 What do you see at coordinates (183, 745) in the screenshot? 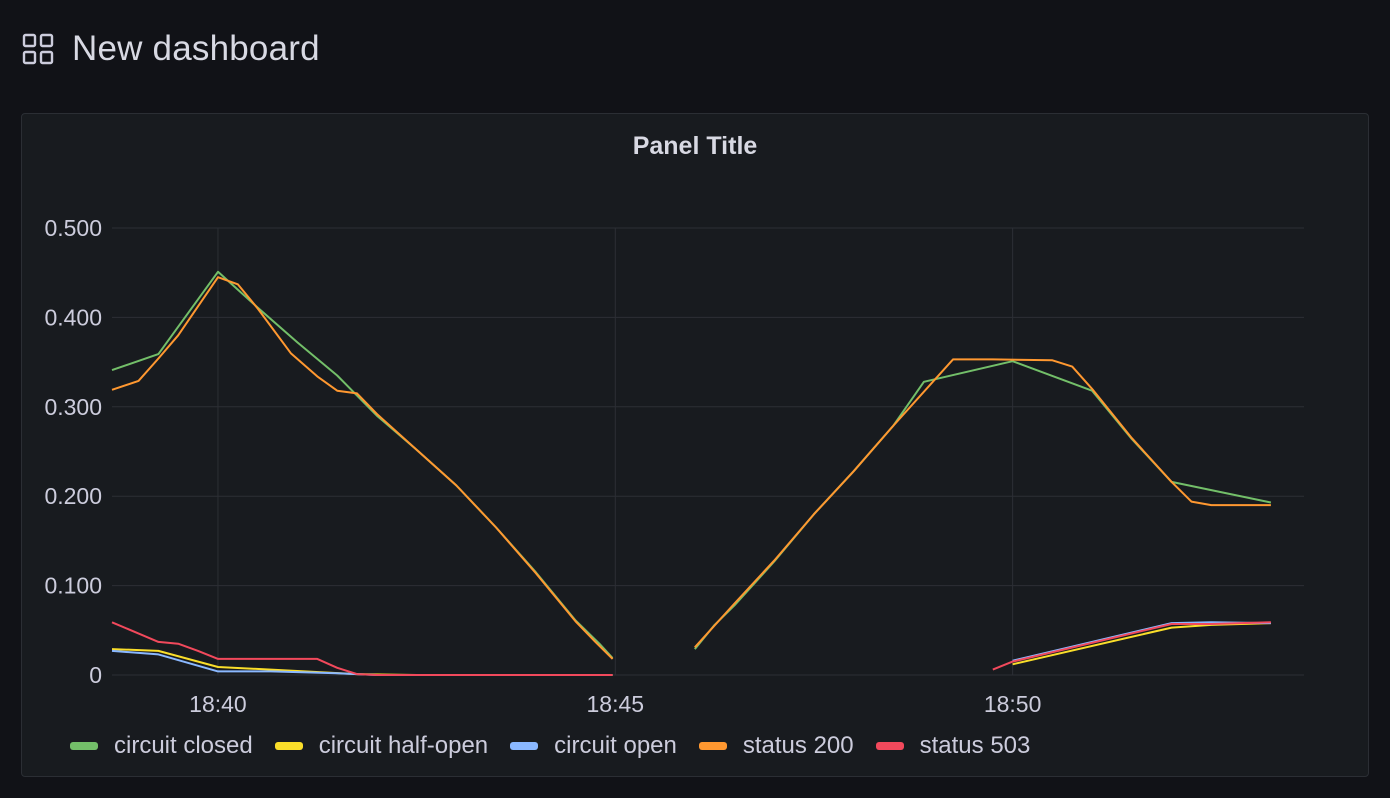
I see `legend-label: circuit closed` at bounding box center [183, 745].